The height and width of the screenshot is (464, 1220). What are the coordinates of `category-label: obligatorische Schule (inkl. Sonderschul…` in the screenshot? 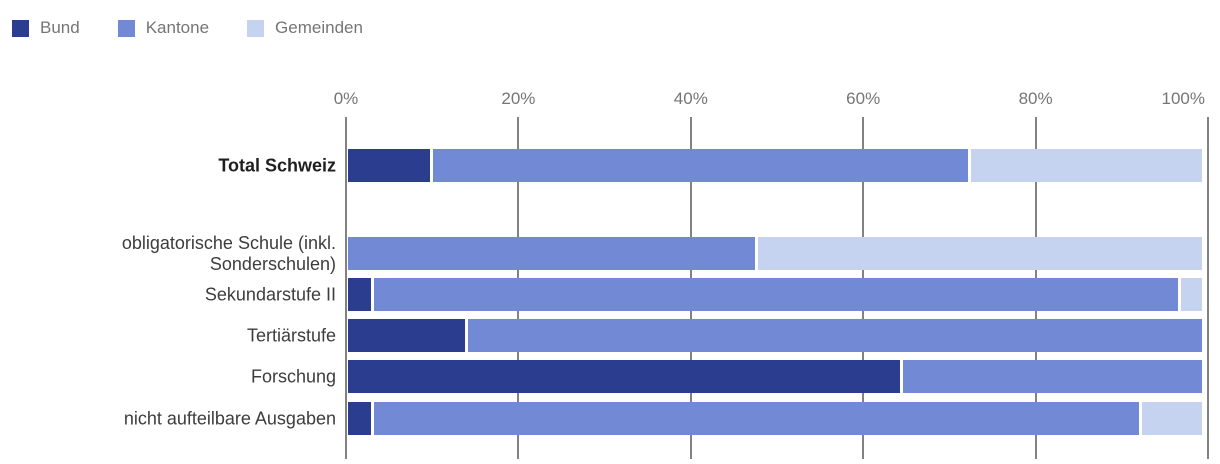 It's located at (228, 253).